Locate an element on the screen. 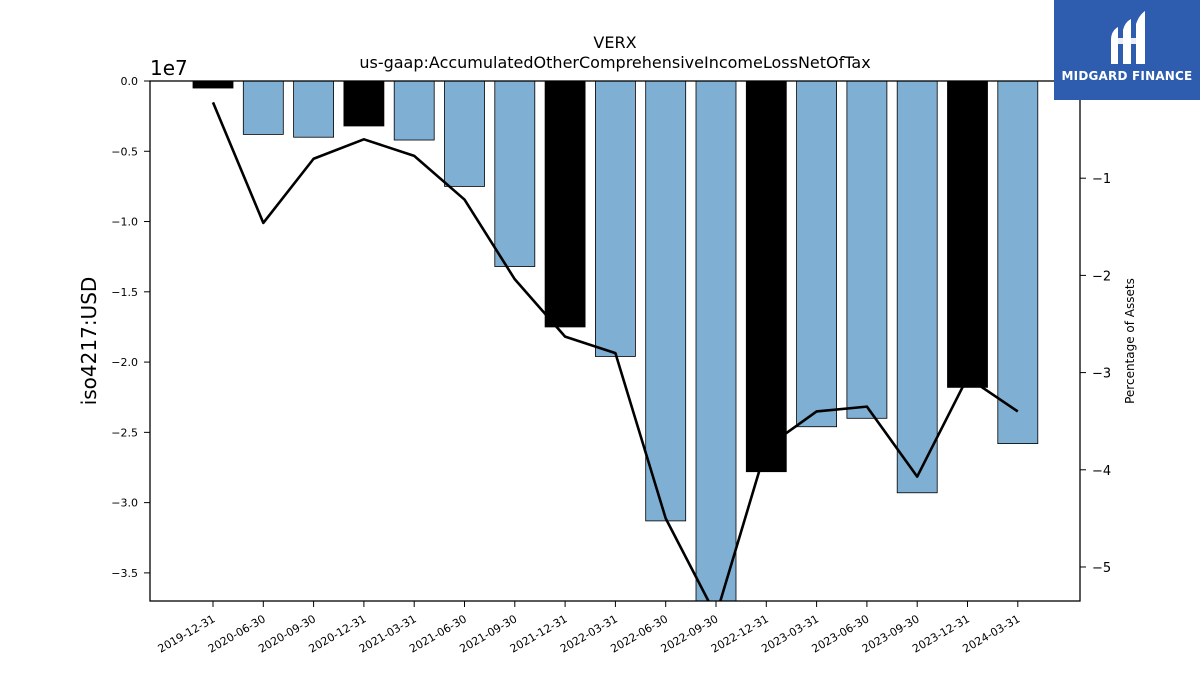  y-axis-right-label: Percentage of Assets is located at coordinates (1130, 341).